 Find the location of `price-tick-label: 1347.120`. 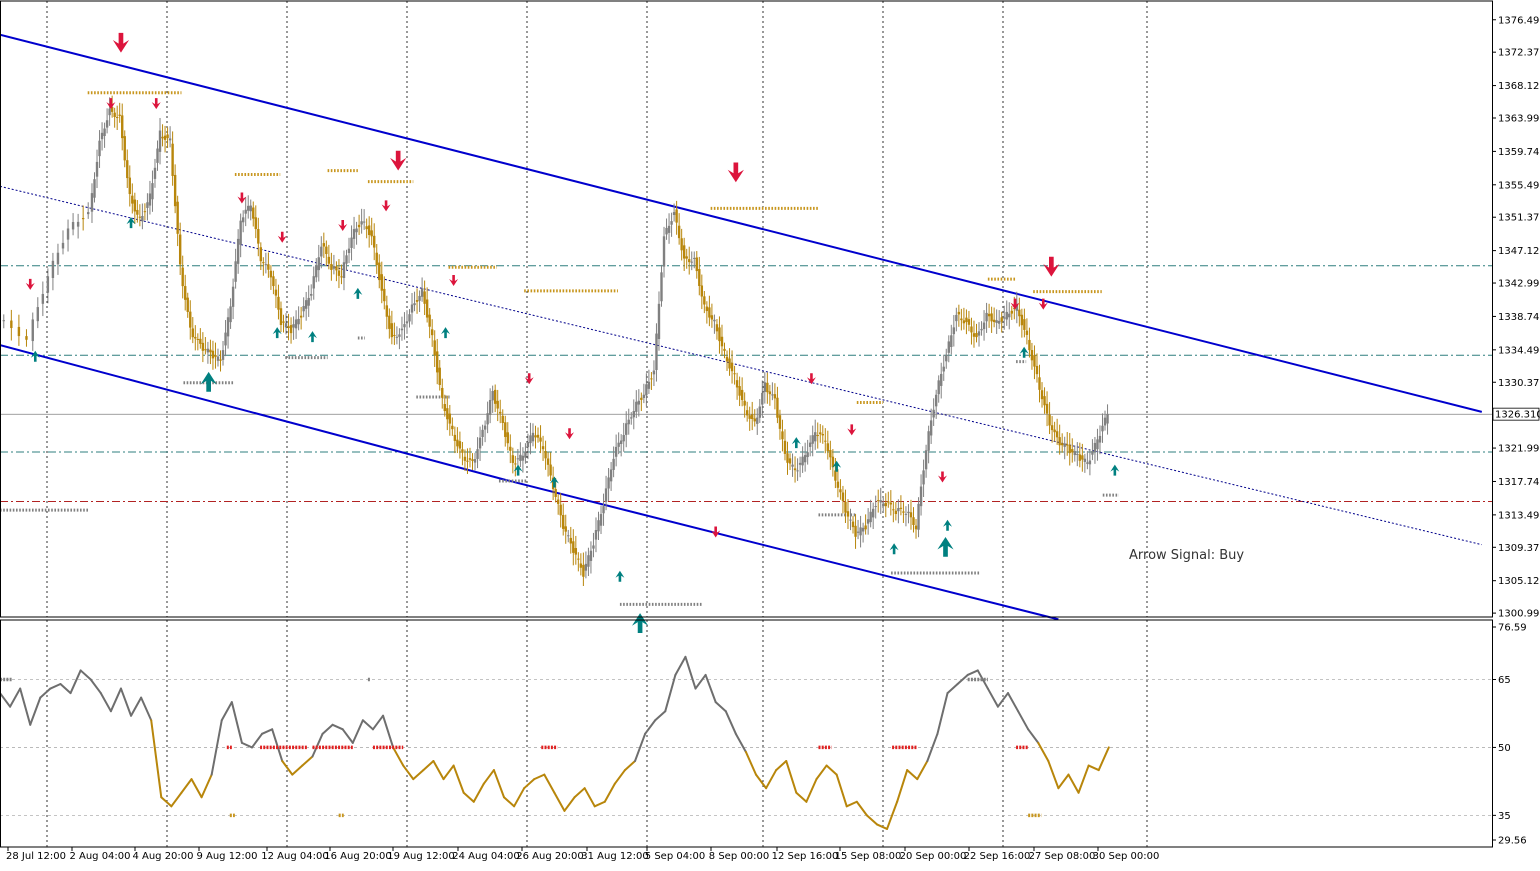

price-tick-label: 1347.120 is located at coordinates (1519, 251).